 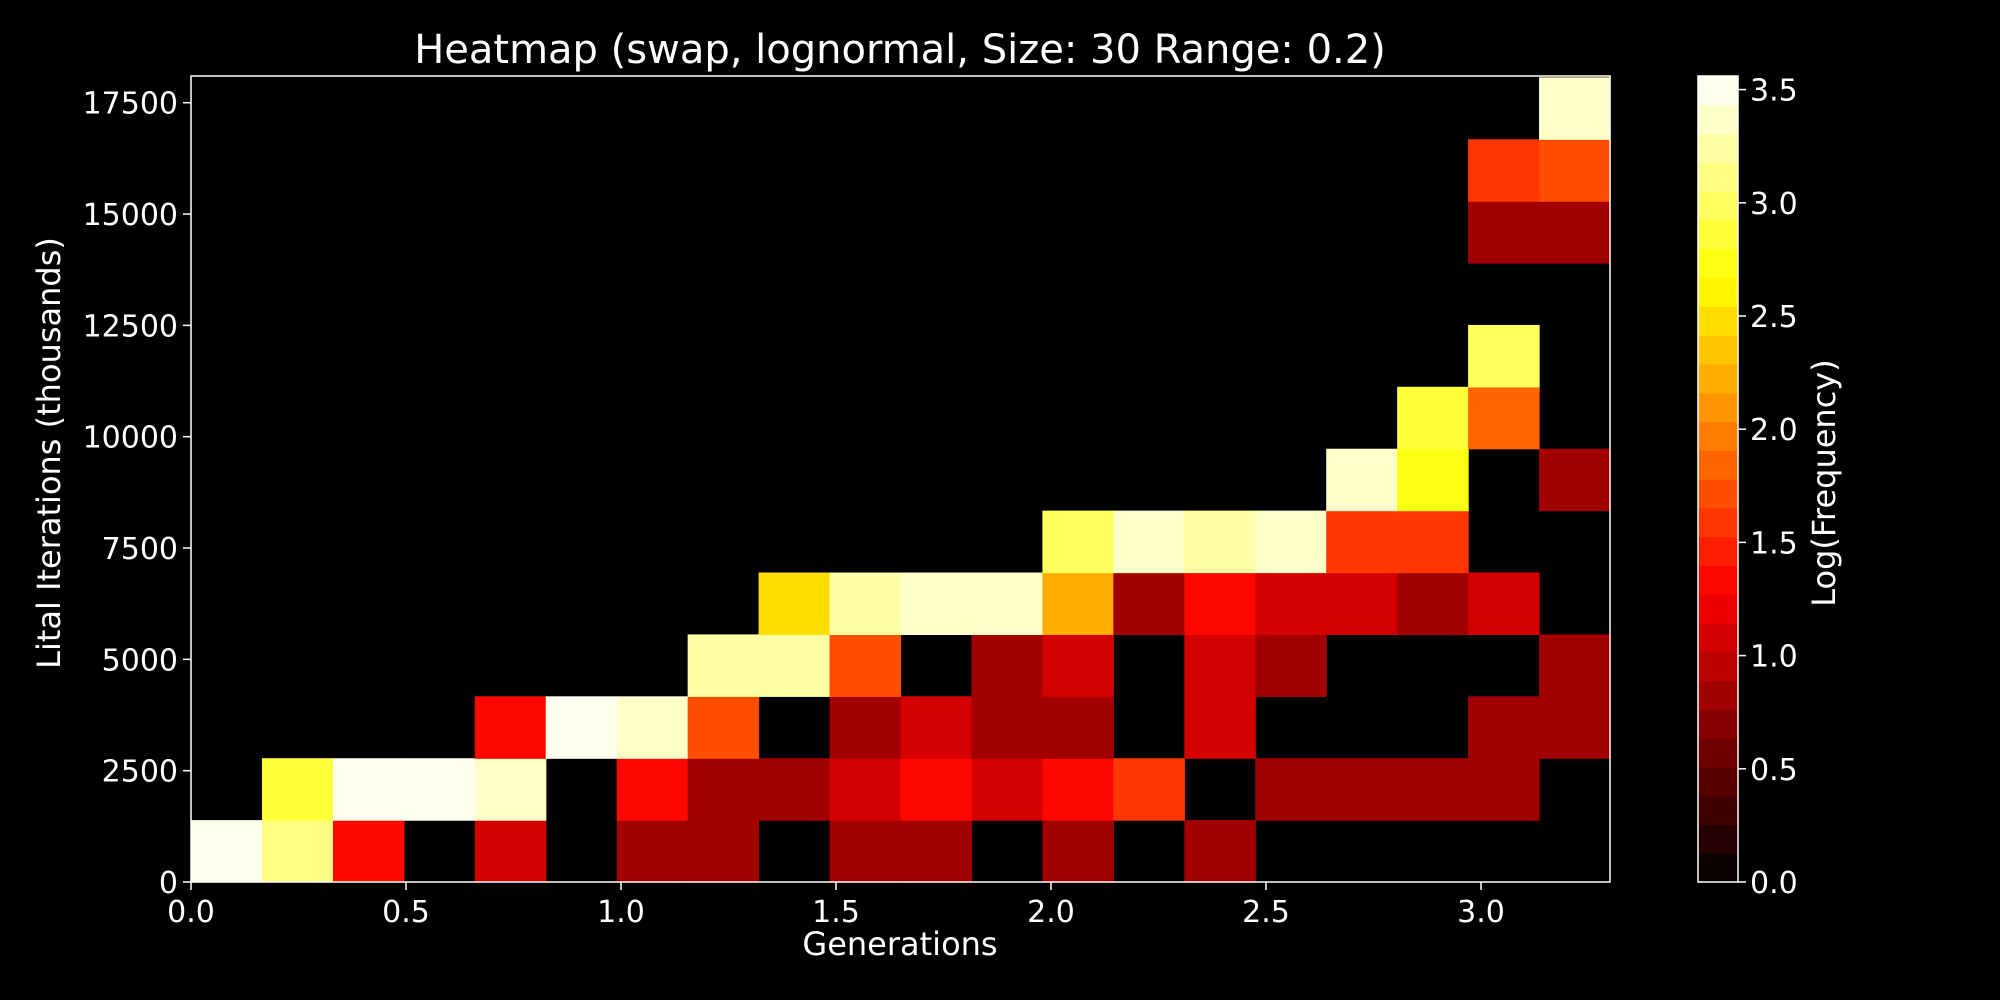 I want to click on colorbar-tick-label: 0.5, so click(x=1774, y=770).